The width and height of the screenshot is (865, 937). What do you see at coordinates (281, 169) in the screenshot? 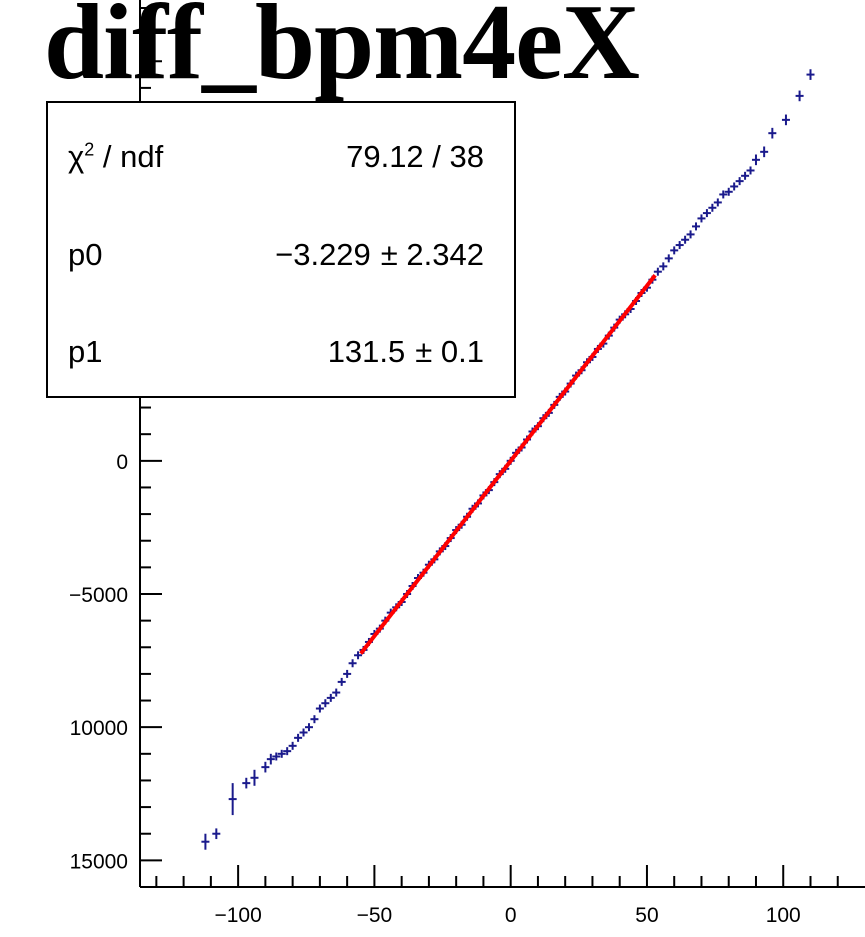
I see `stat-row-chi2: χ2 / ndf 79.12 / 38` at bounding box center [281, 169].